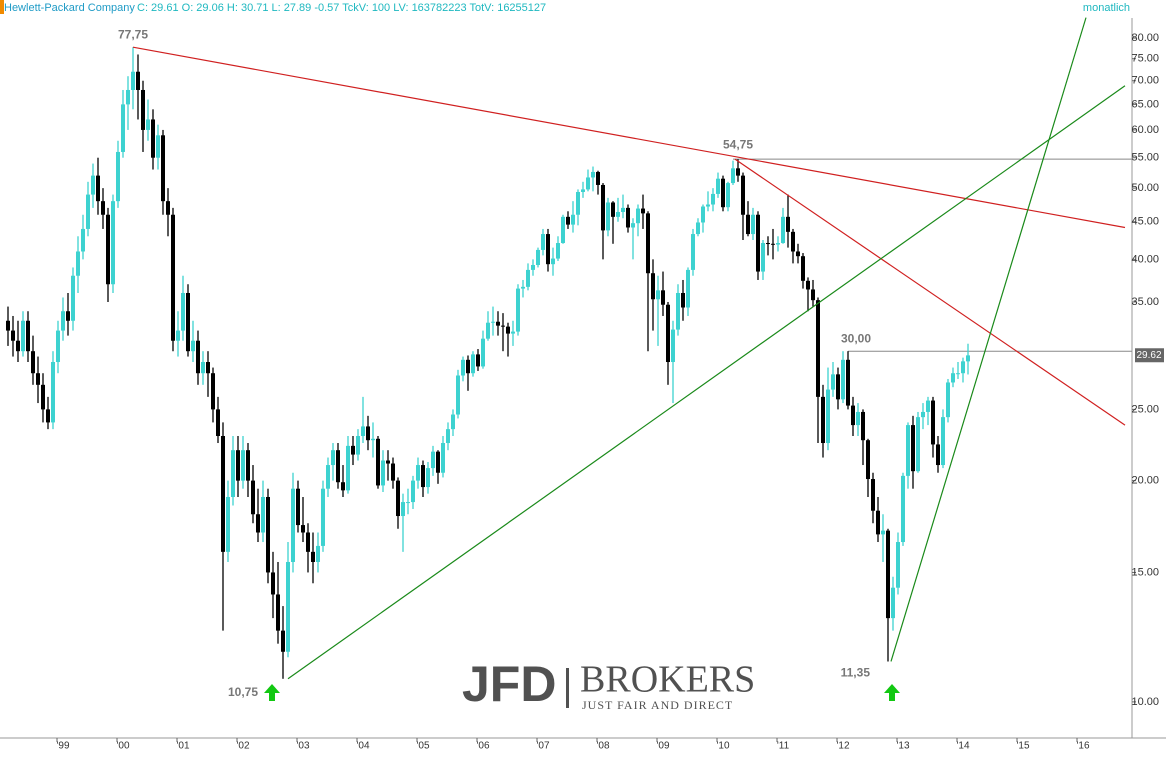 Image resolution: width=1166 pixels, height=759 pixels. What do you see at coordinates (1145, 188) in the screenshot?
I see `y-tick-label: 50.00` at bounding box center [1145, 188].